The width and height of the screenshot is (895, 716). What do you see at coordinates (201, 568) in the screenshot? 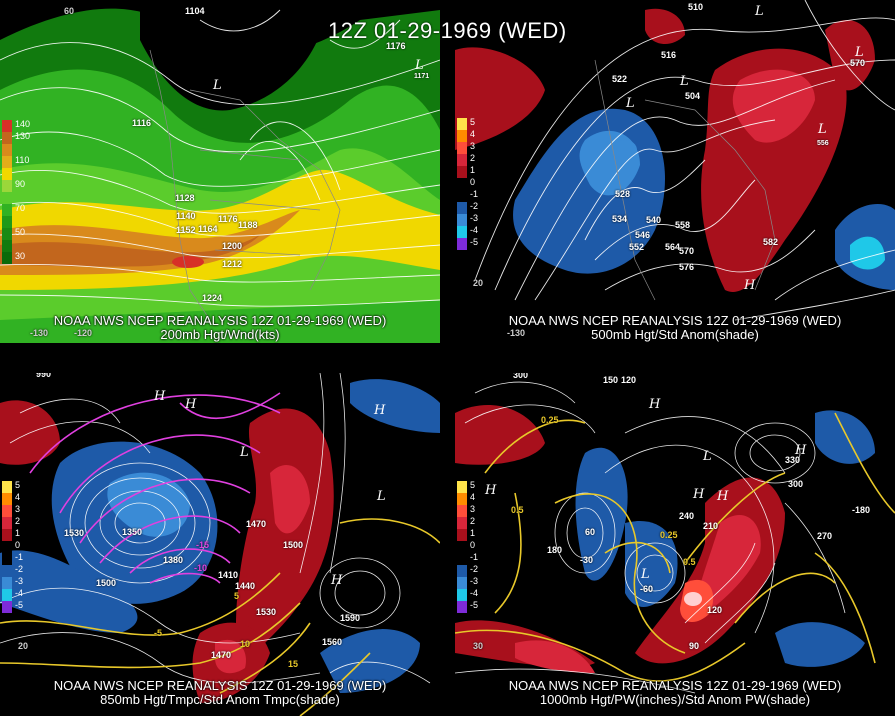
I see `temp-label: -10` at bounding box center [201, 568].